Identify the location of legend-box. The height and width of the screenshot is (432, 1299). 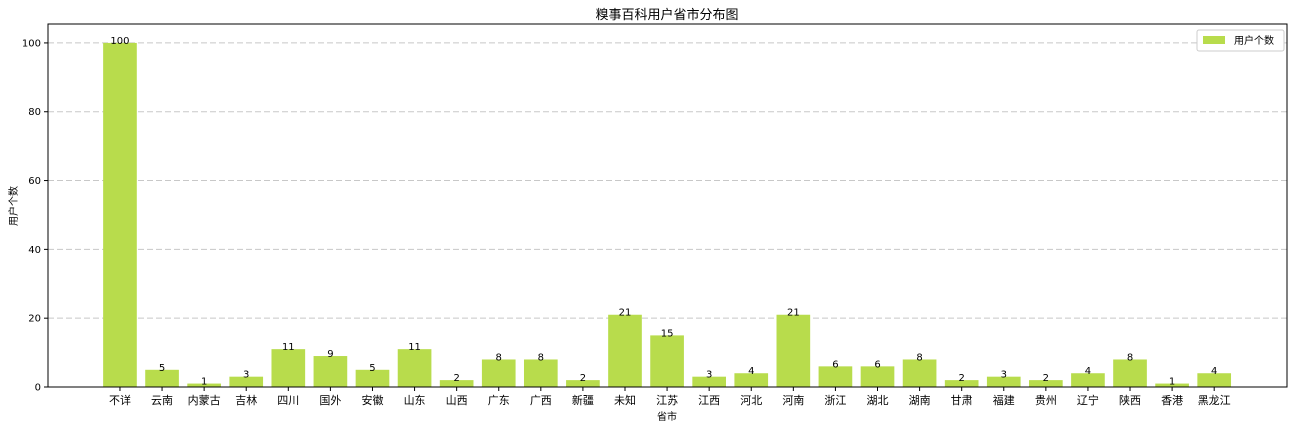
(1240, 40).